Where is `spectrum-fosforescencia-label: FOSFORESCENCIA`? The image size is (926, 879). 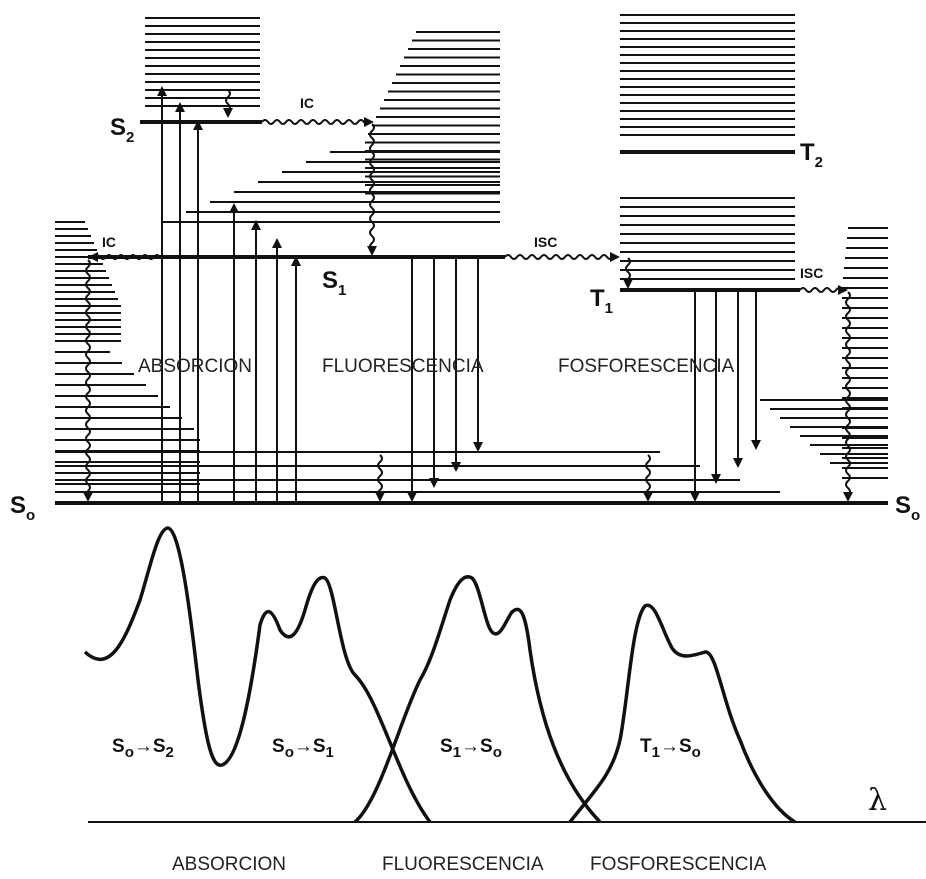 spectrum-fosforescencia-label: FOSFORESCENCIA is located at coordinates (678, 864).